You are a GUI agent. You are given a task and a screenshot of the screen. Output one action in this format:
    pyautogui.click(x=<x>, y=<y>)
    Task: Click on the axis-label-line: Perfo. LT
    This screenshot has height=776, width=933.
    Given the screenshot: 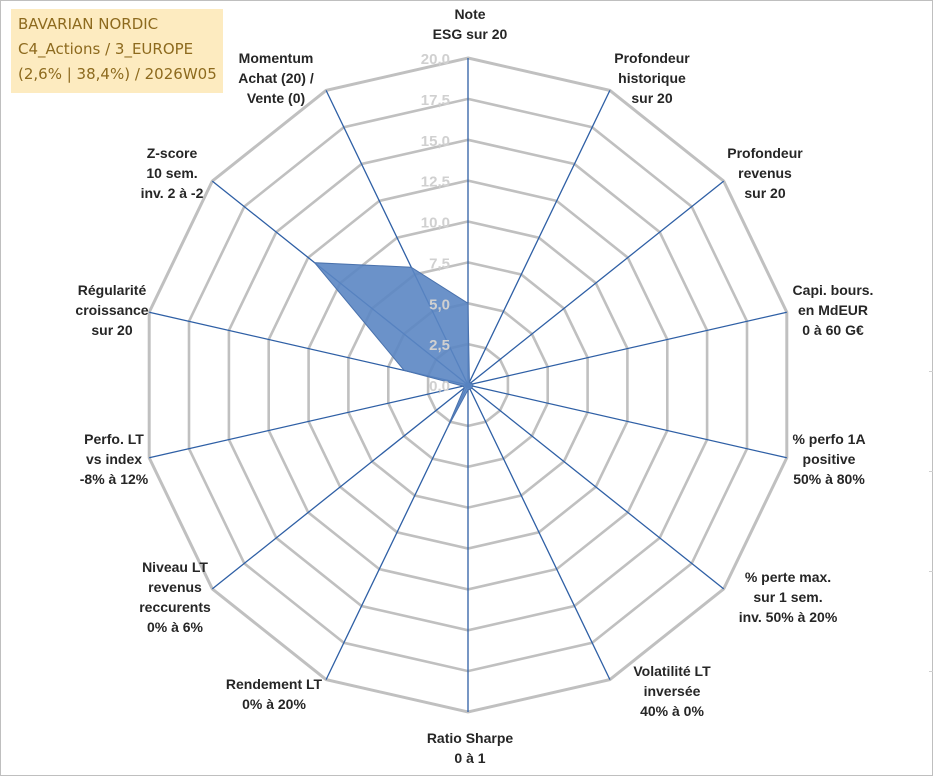 What is the action you would take?
    pyautogui.click(x=114, y=439)
    